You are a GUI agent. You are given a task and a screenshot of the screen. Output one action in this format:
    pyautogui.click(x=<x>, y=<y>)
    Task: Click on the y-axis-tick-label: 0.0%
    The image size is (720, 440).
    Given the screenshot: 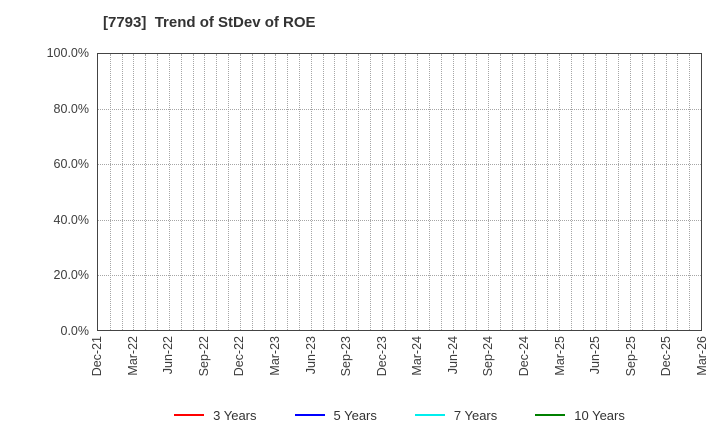 What is the action you would take?
    pyautogui.click(x=75, y=331)
    